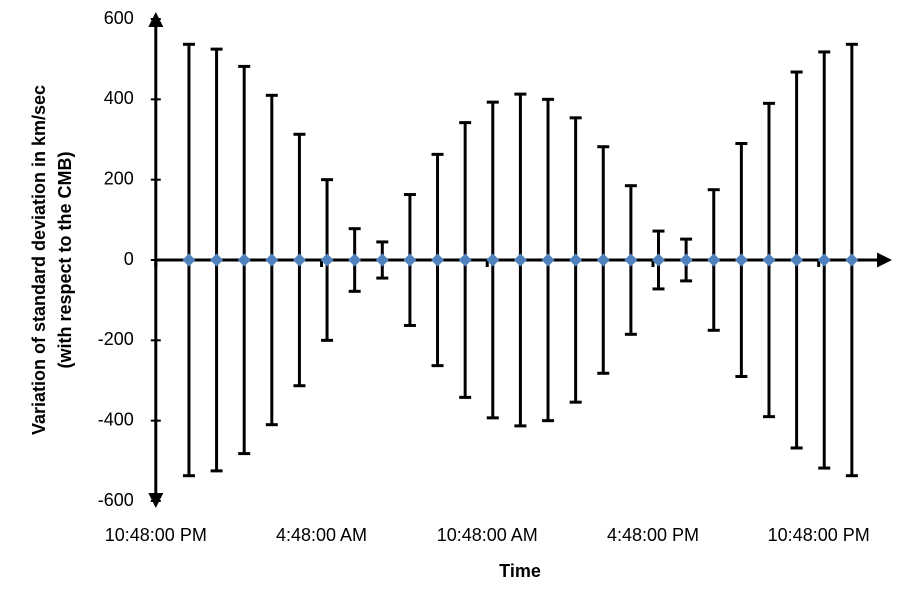  I want to click on x-axis-label: Time, so click(520, 571).